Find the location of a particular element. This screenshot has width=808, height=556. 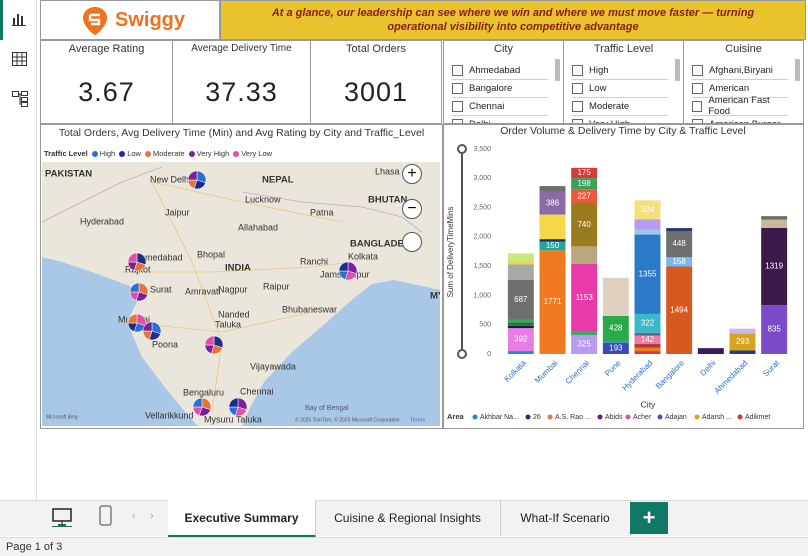

page-tab: What-If Scenario is located at coordinates (565, 517).